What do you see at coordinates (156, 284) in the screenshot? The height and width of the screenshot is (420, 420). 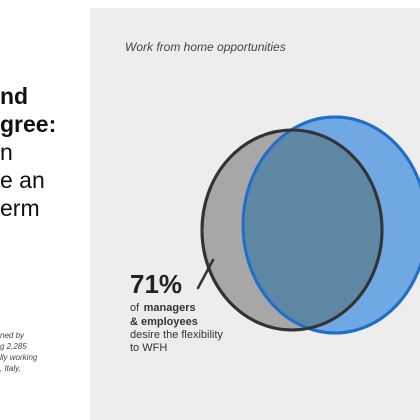 I see `stat-value: 71%` at bounding box center [156, 284].